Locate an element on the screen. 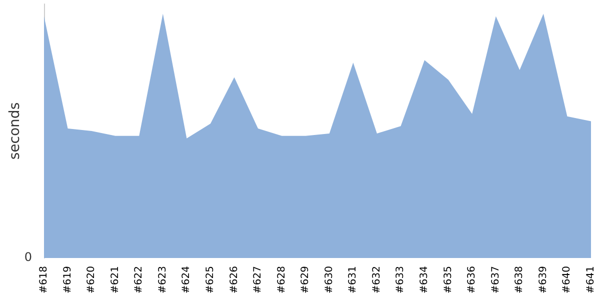 The width and height of the screenshot is (600, 300). x-tick-label: #640 is located at coordinates (567, 280).